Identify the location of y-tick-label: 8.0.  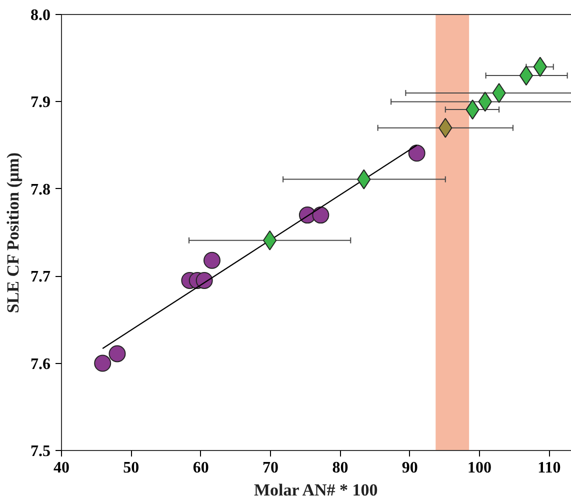
(40, 15).